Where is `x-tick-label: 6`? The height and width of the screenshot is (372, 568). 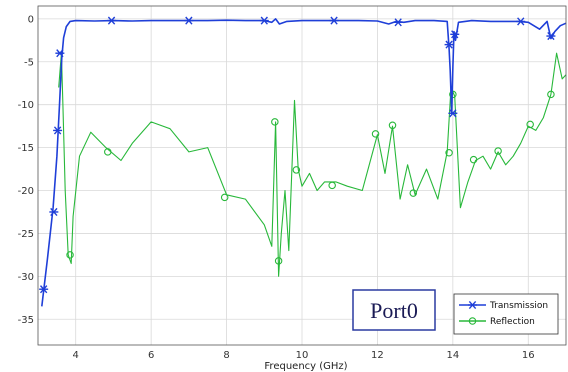 x-tick-label: 6 is located at coordinates (151, 355).